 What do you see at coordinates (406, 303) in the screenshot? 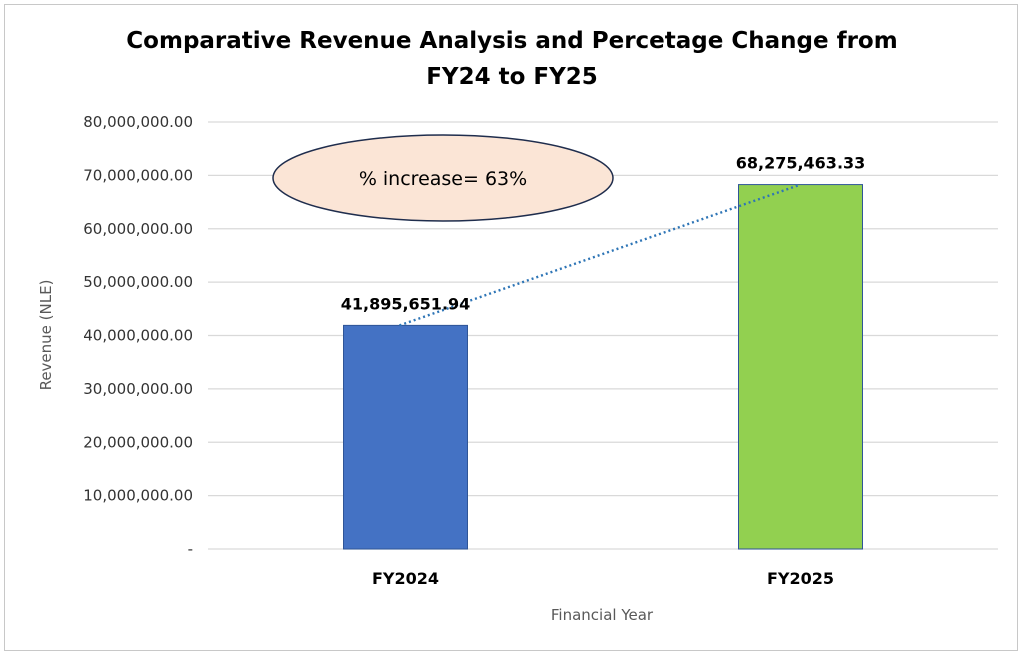
I see `data-label: 41,895,651.94` at bounding box center [406, 303].